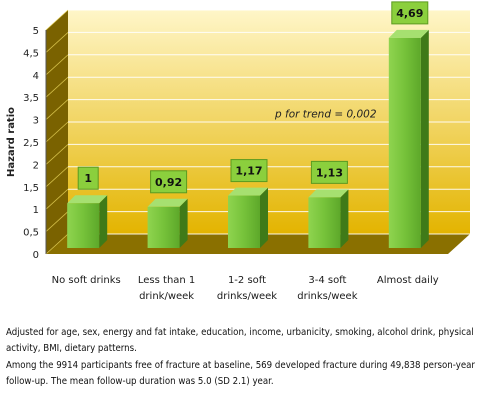  What do you see at coordinates (327, 280) in the screenshot?
I see `x-tick-label: 3-4 soft` at bounding box center [327, 280].